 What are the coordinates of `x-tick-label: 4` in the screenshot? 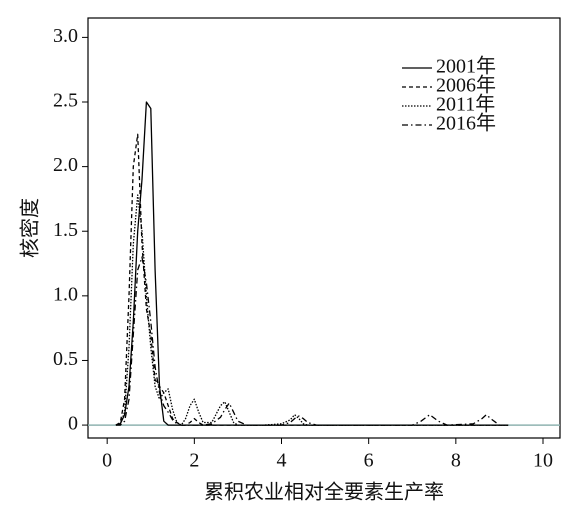 It's located at (282, 461).